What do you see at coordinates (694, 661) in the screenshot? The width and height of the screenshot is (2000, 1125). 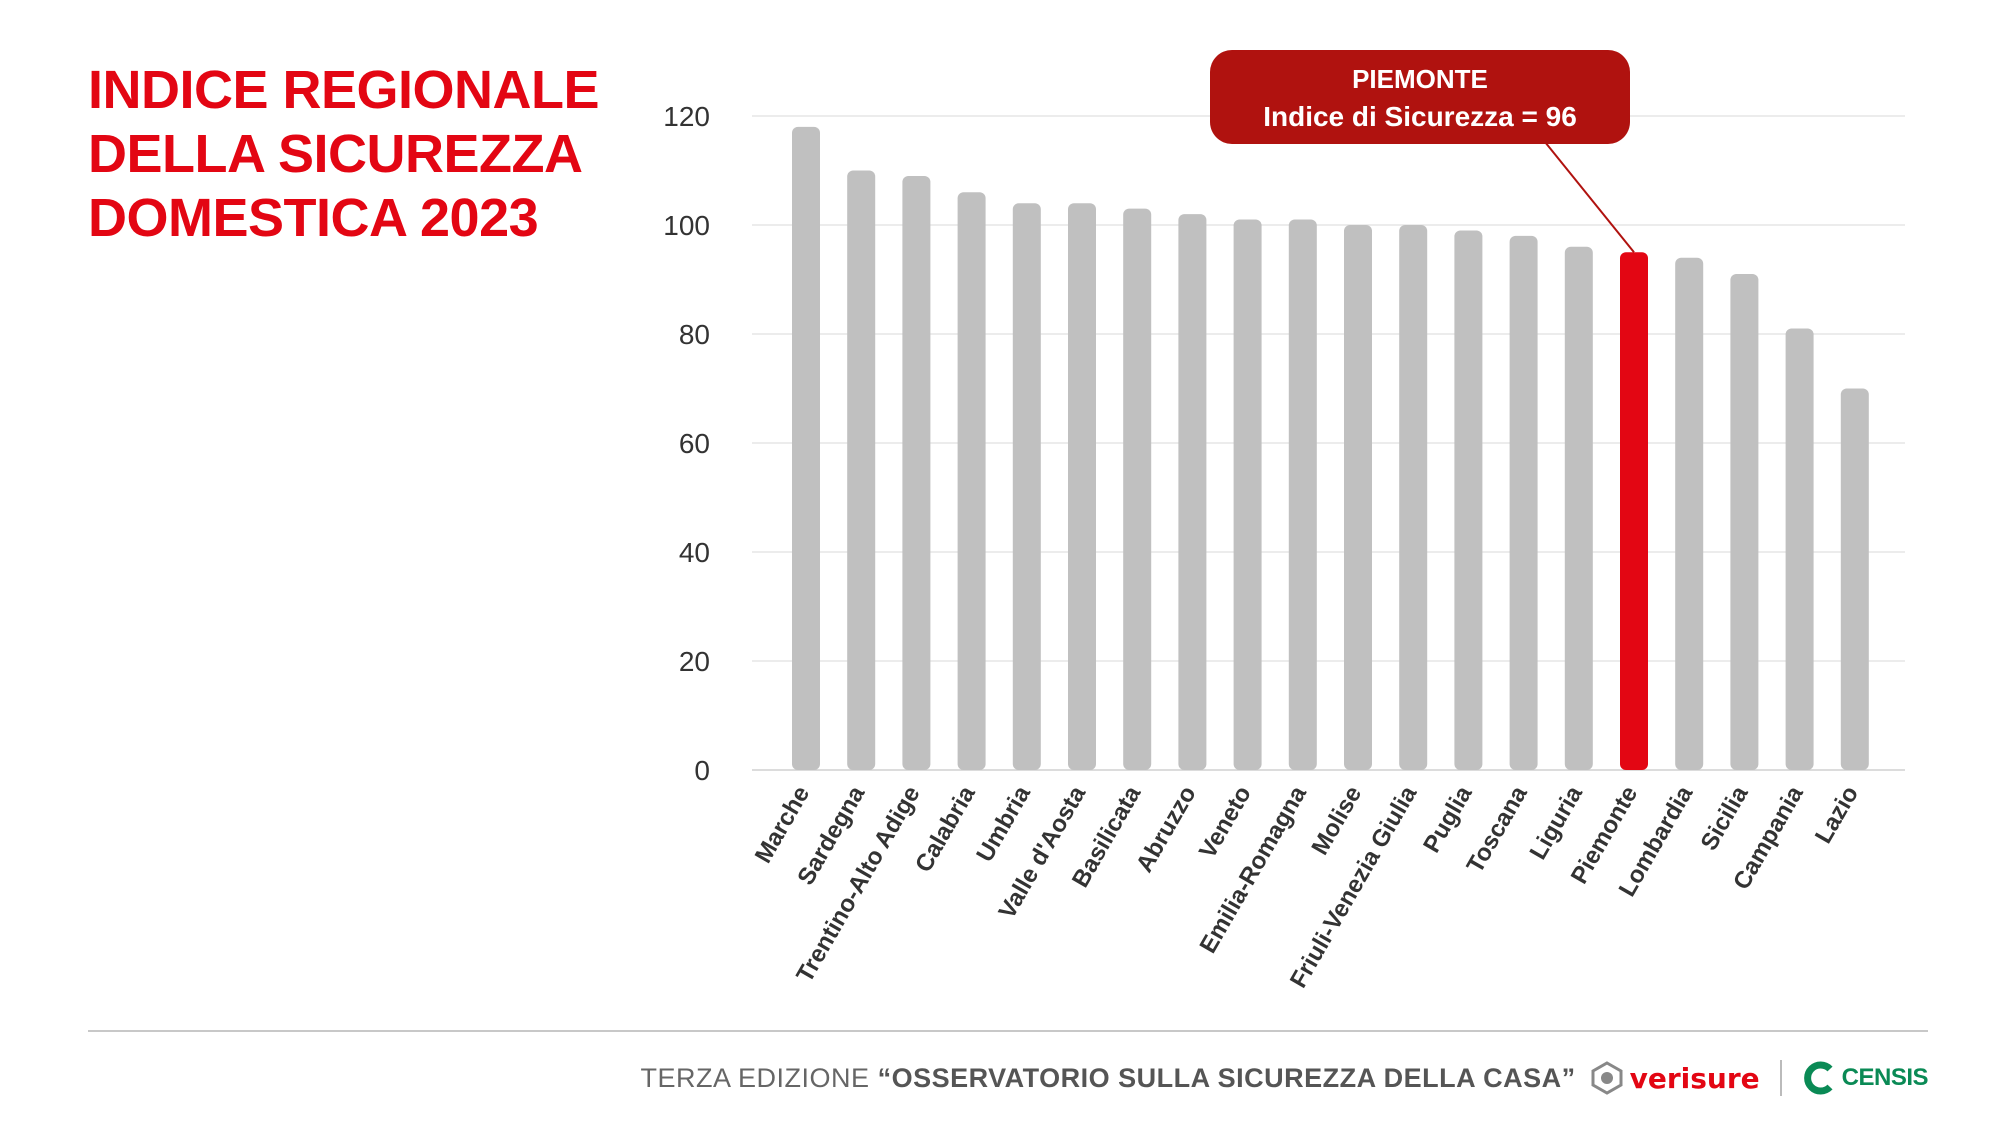 I see `y-tick-label: 20` at bounding box center [694, 661].